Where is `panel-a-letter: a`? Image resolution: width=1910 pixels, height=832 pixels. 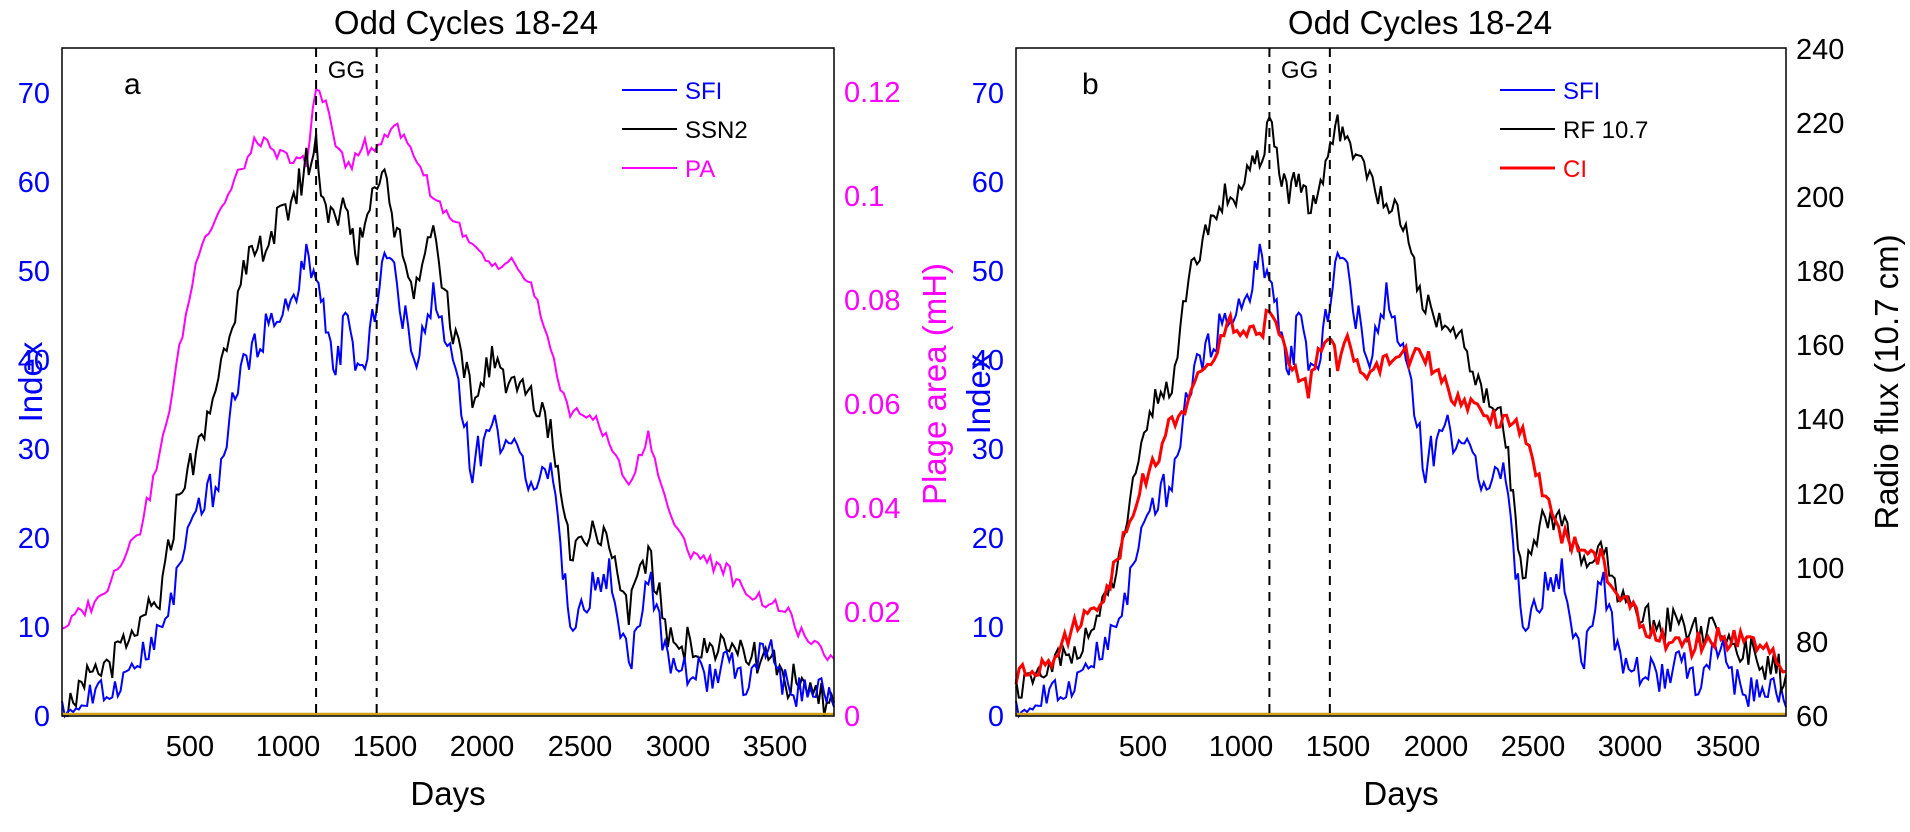 panel-a-letter: a is located at coordinates (132, 84).